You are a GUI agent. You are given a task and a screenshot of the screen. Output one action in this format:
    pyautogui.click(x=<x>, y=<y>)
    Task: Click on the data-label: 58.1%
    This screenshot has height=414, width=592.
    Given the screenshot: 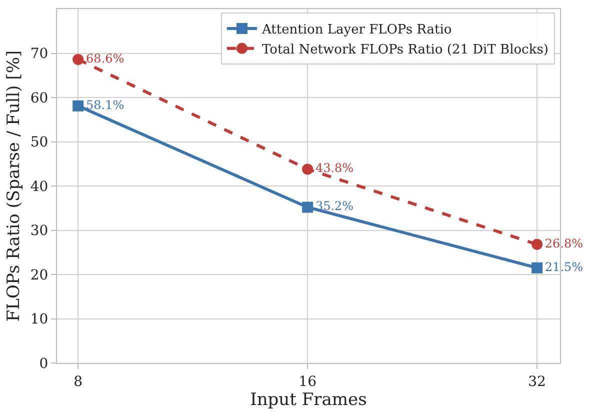 What is the action you would take?
    pyautogui.click(x=105, y=105)
    